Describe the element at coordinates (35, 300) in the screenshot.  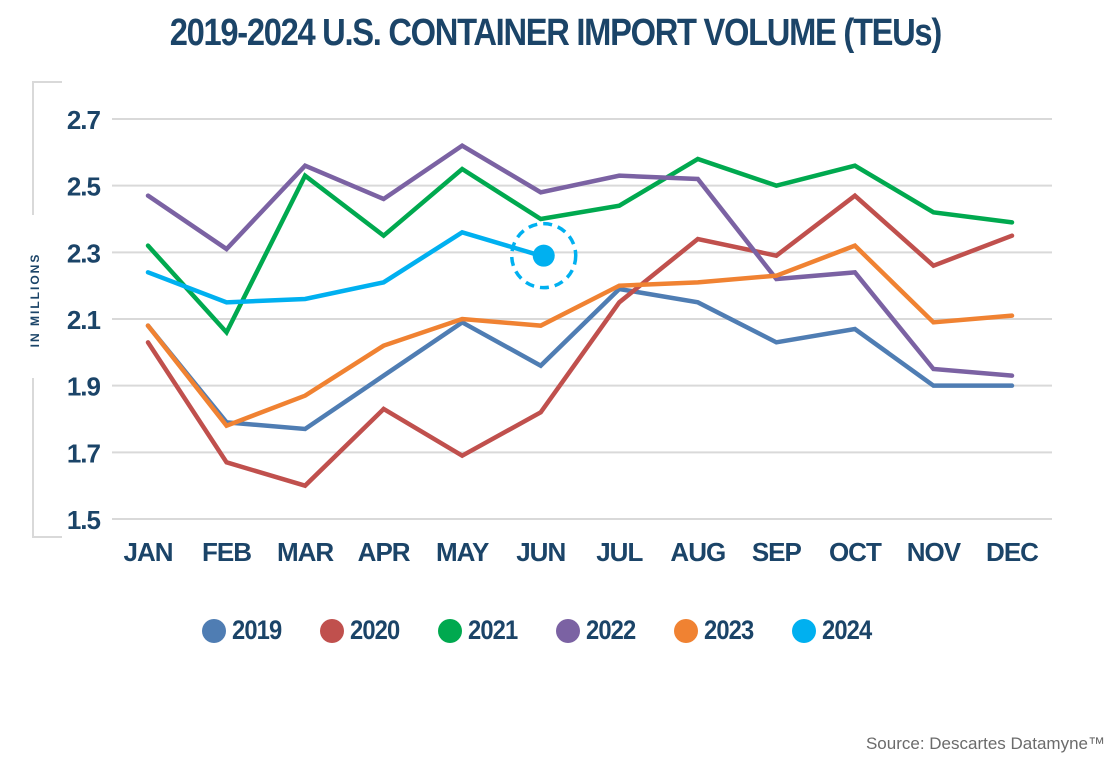
I see `y-axis-label: IN MILLIONS` at that location.